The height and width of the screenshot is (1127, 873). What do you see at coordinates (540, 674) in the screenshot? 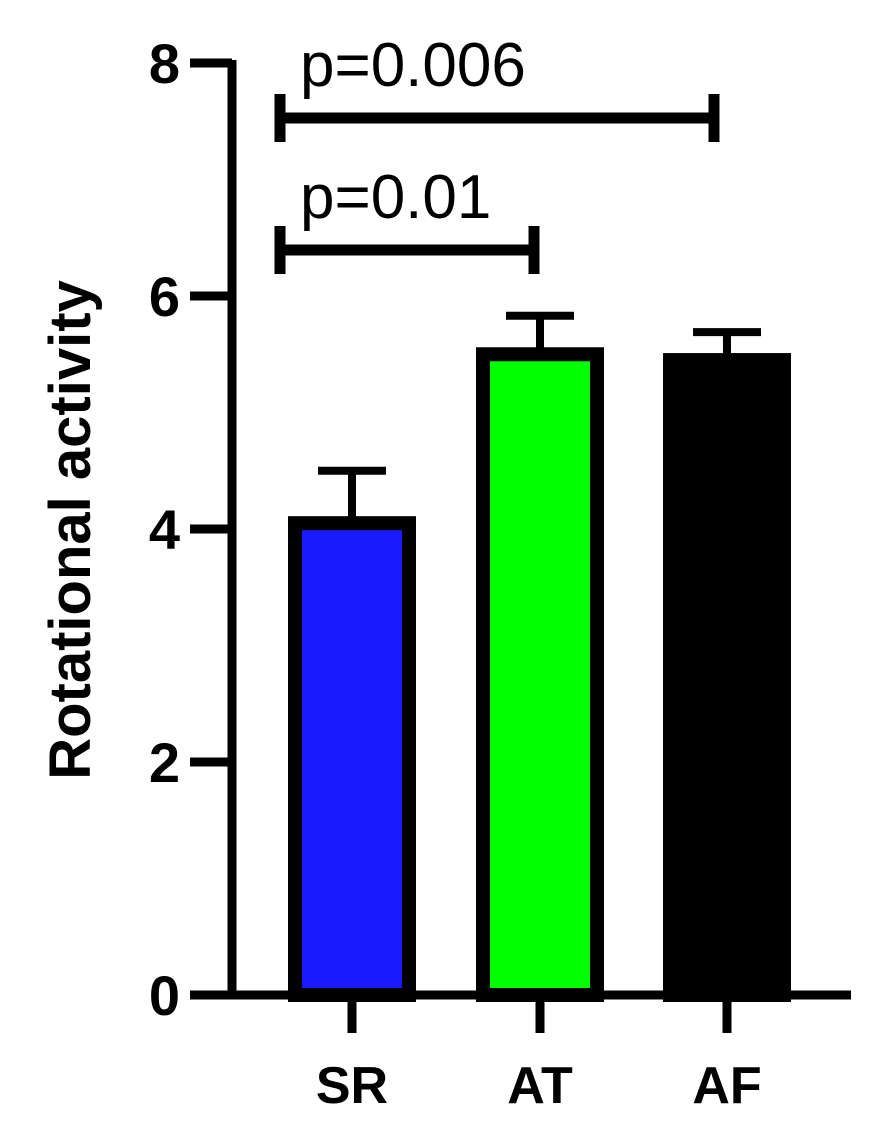
I see `bar-at` at bounding box center [540, 674].